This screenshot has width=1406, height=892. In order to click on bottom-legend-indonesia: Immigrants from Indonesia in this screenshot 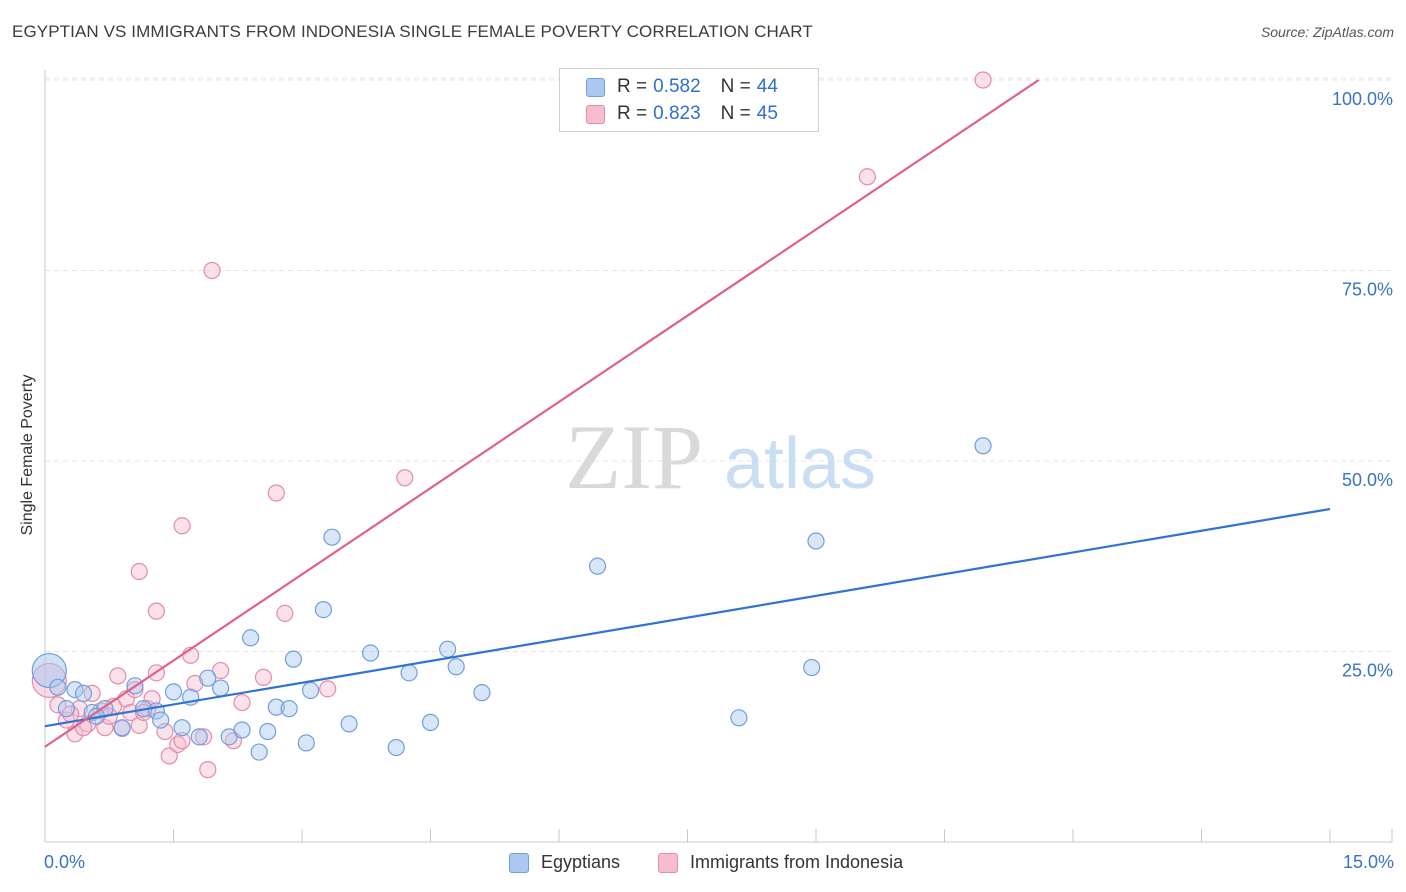, I will do `click(780, 862)`.